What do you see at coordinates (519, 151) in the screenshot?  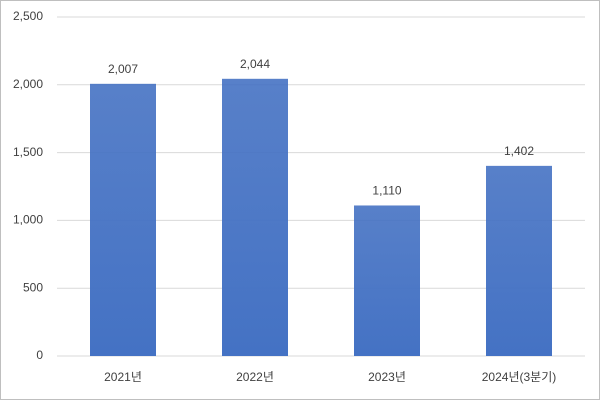 I see `value-label: 1,402` at bounding box center [519, 151].